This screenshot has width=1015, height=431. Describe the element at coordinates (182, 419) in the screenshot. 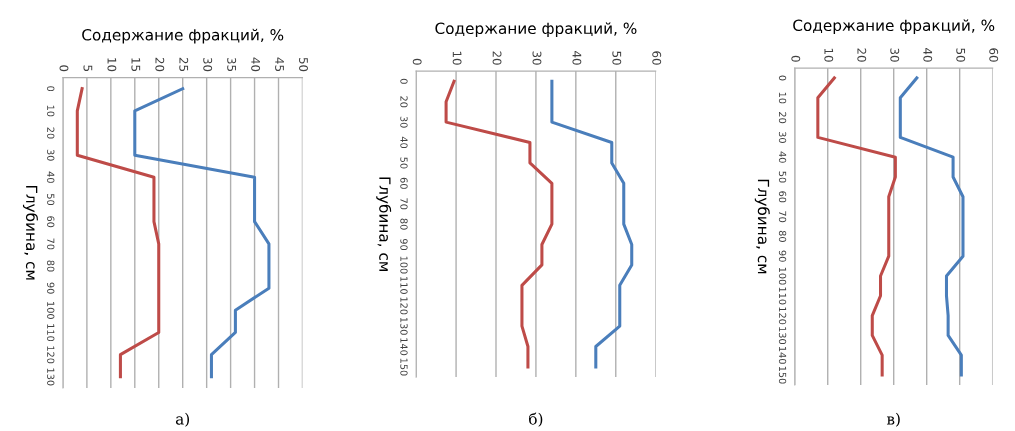

I see `text: а)` at that location.